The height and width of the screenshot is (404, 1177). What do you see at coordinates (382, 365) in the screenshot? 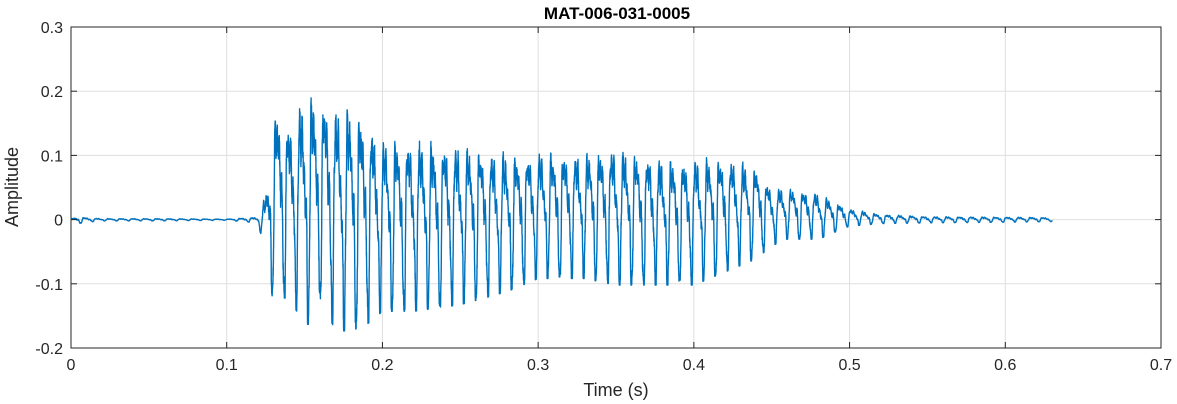
I see `x-tick-label: 0.2` at bounding box center [382, 365].